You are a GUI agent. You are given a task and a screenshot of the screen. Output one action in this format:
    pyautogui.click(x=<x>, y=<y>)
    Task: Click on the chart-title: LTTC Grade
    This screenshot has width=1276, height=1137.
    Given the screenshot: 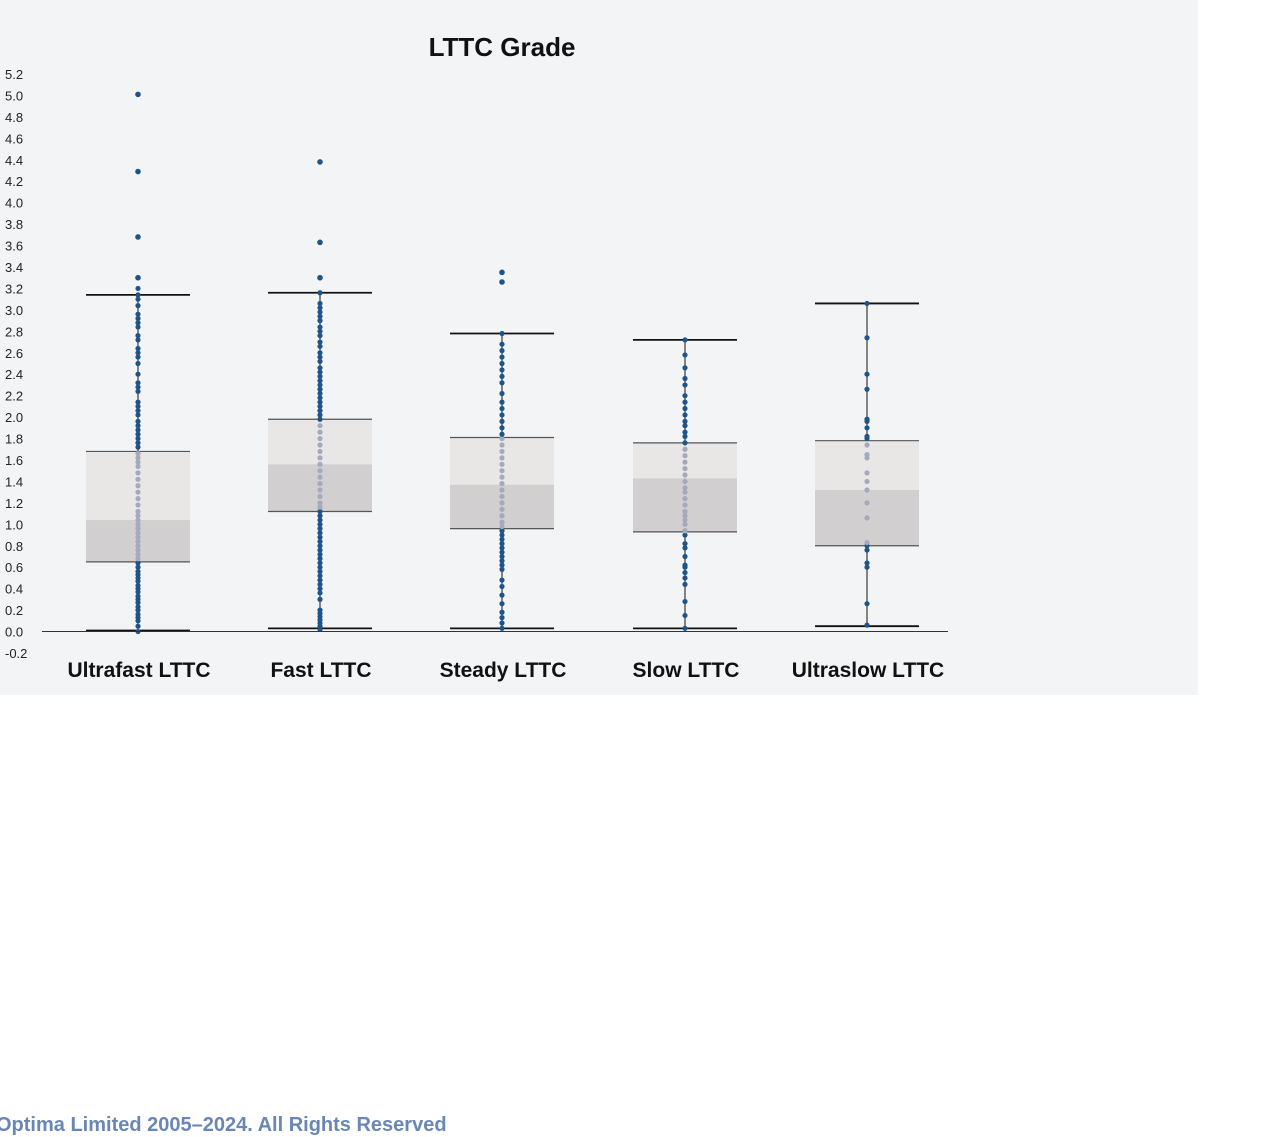 What is the action you would take?
    pyautogui.click(x=502, y=47)
    